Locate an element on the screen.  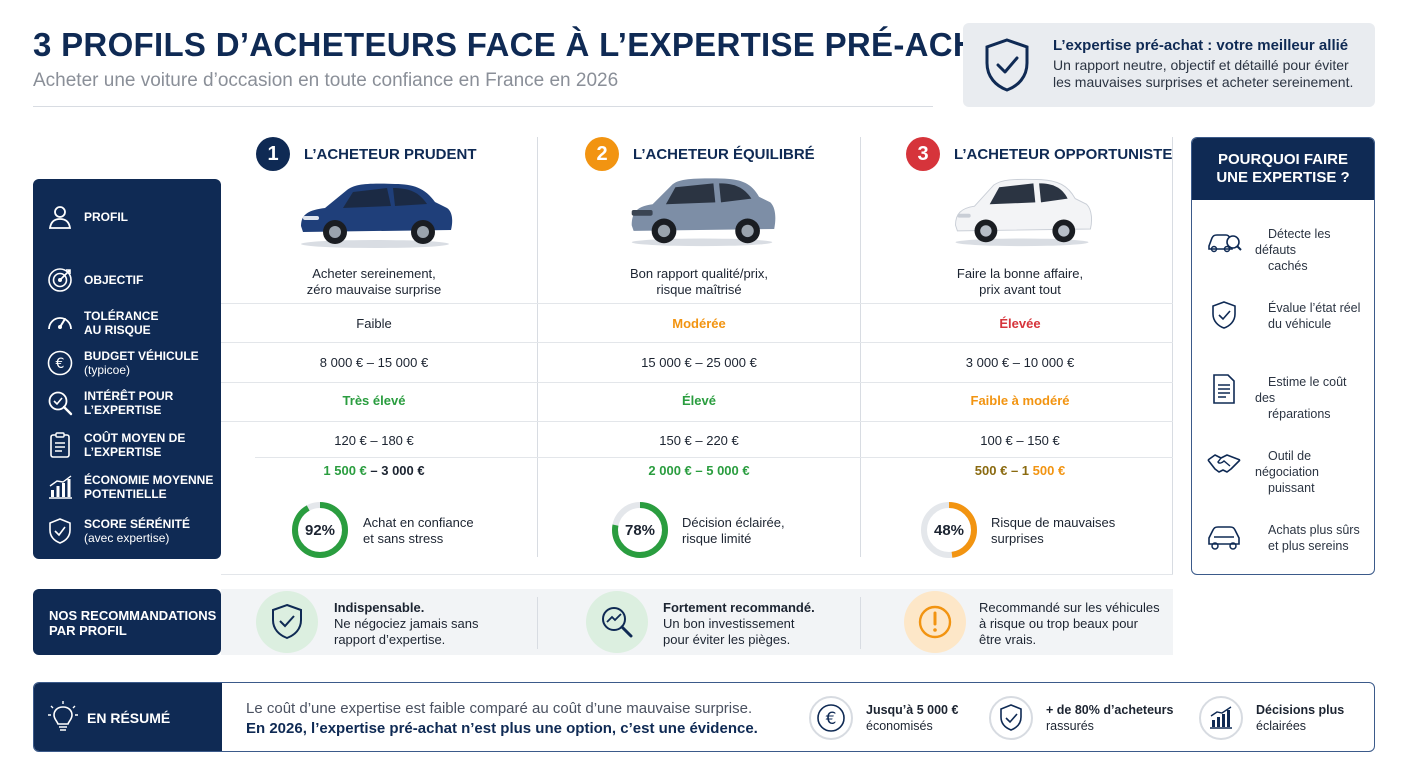
score-text: Risque de mauvaises surprises is located at coordinates (1053, 530).